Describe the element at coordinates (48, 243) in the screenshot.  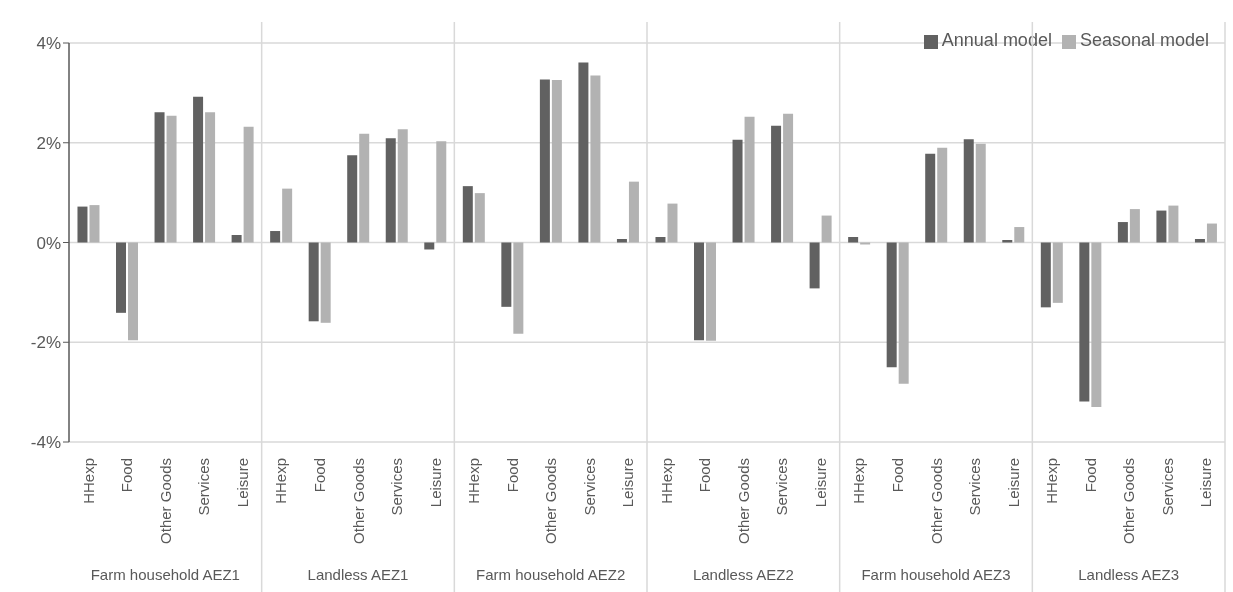
I see `y-tick-label: 0%` at that location.